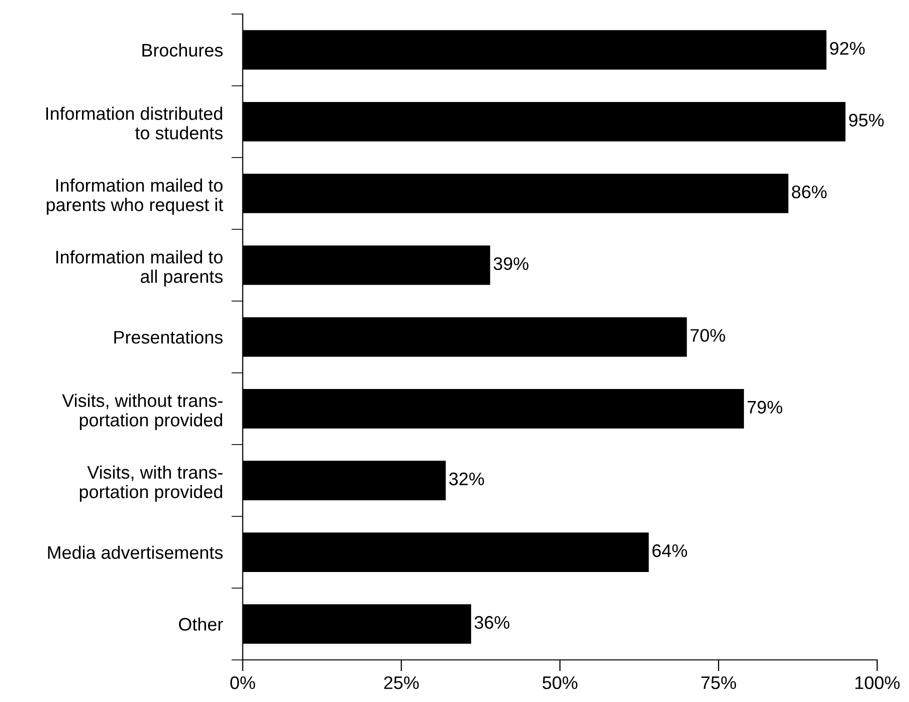 The width and height of the screenshot is (909, 702). Describe the element at coordinates (708, 335) in the screenshot. I see `data-label: 70%` at that location.